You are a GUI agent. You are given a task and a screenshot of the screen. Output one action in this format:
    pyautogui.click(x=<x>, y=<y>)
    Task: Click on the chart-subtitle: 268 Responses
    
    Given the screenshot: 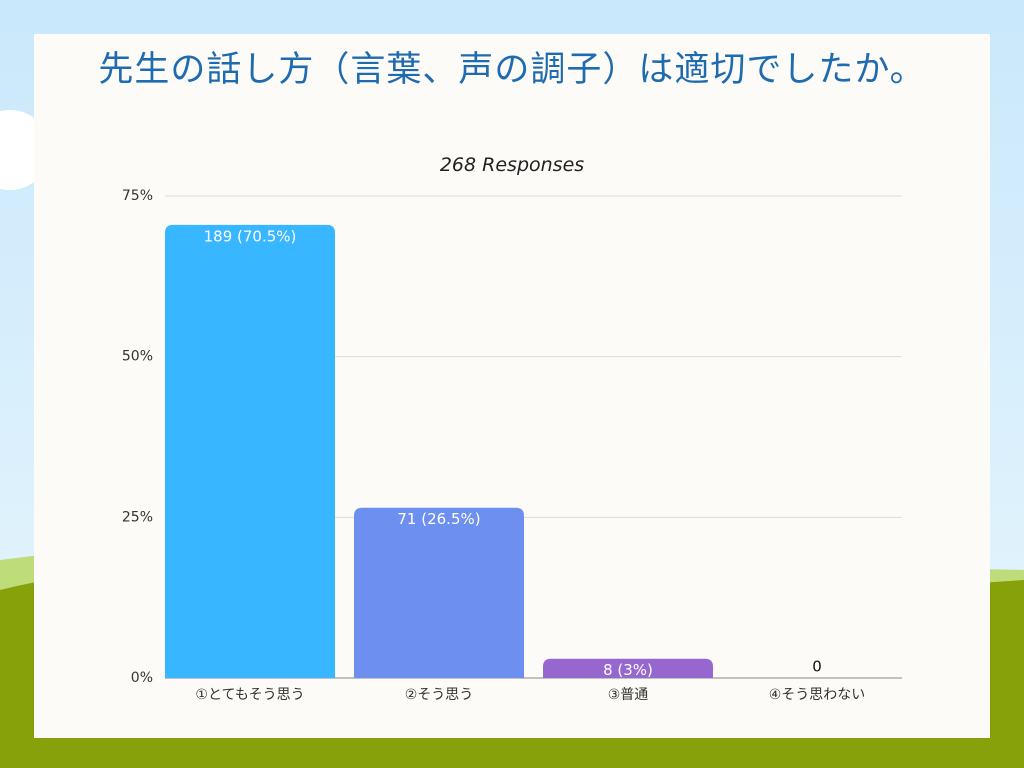 What is the action you would take?
    pyautogui.click(x=512, y=165)
    